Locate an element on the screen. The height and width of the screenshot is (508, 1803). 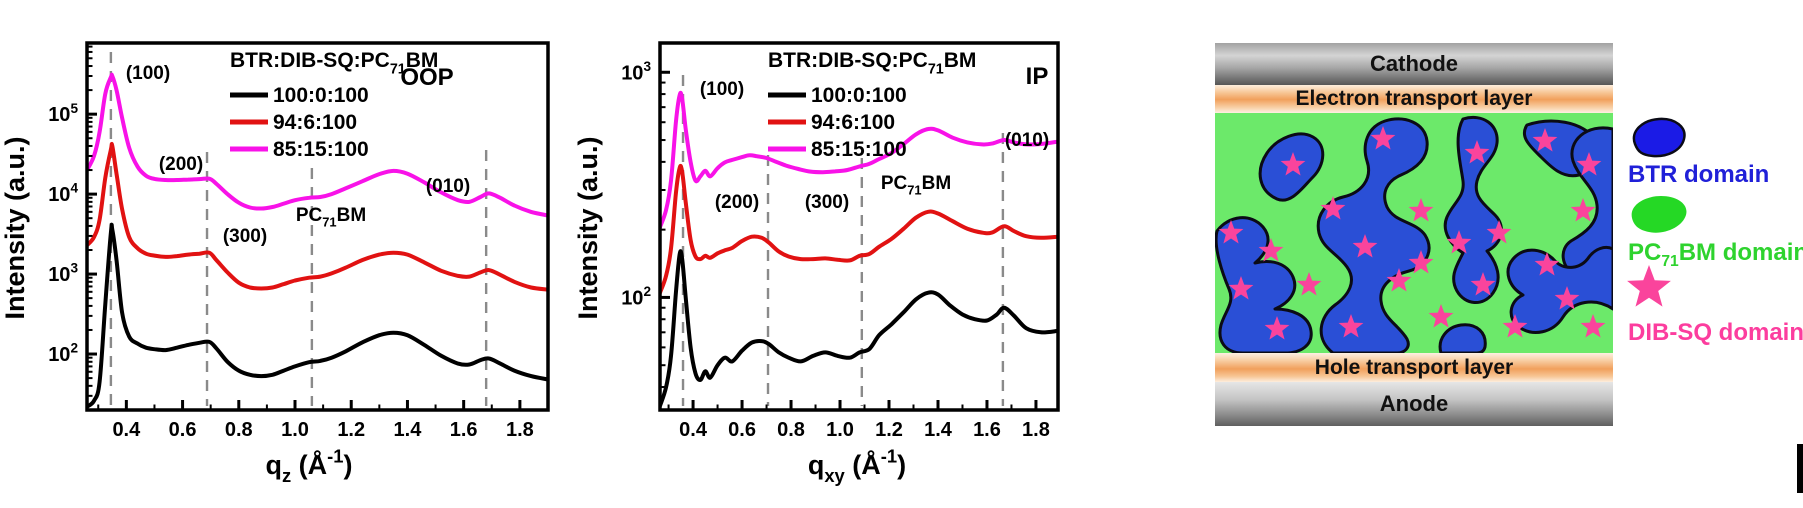
anode-label: Anode is located at coordinates (1414, 403).